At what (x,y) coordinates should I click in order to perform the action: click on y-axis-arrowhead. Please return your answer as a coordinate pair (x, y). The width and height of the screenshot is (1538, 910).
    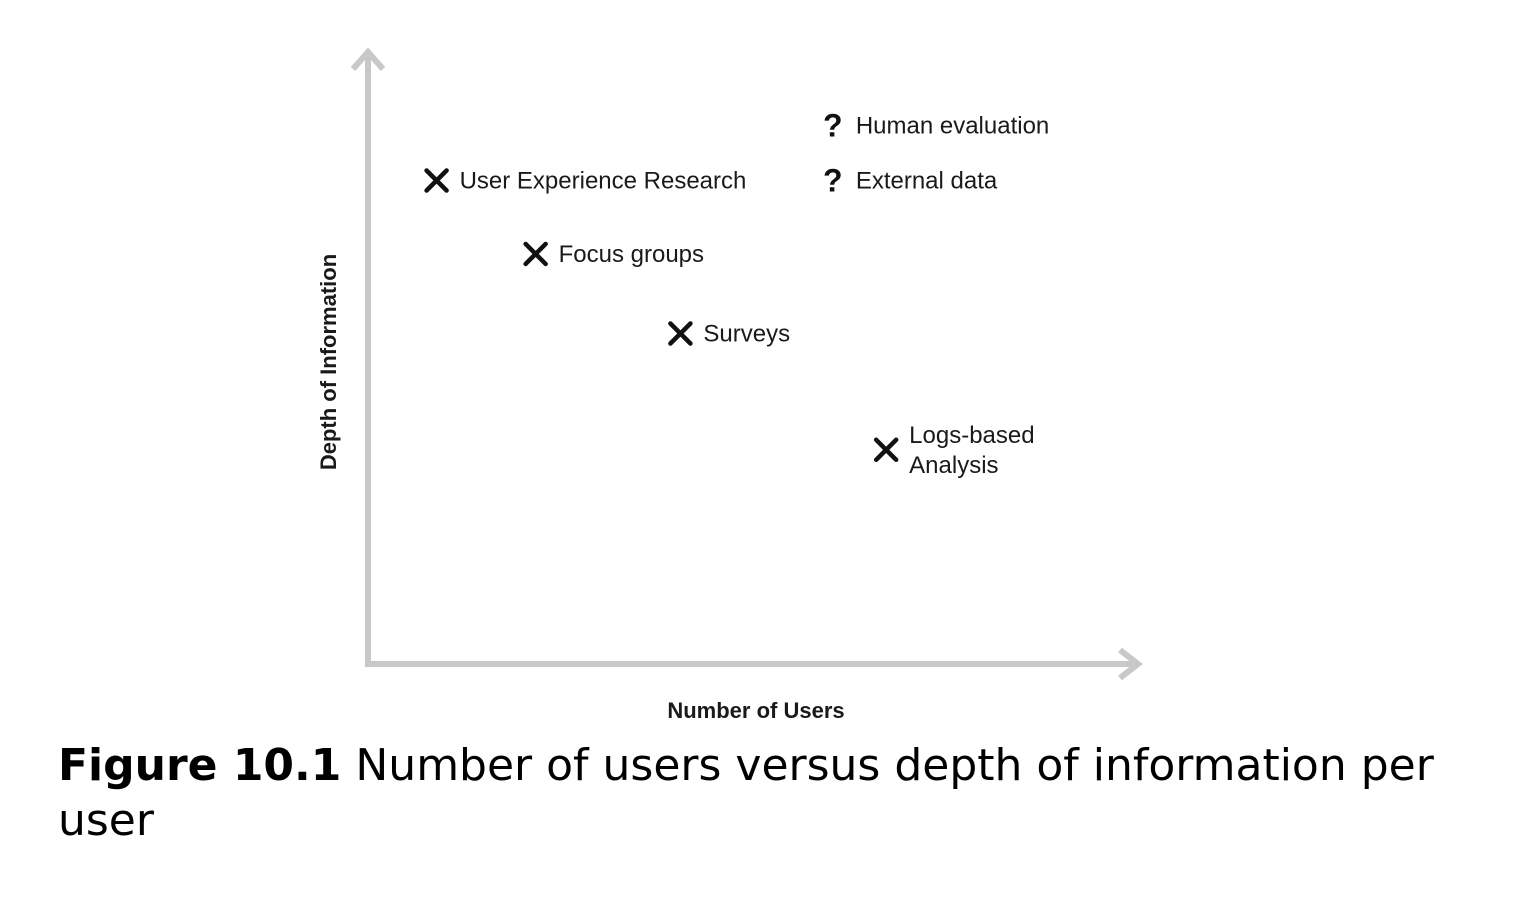
    Looking at the image, I should click on (368, 59).